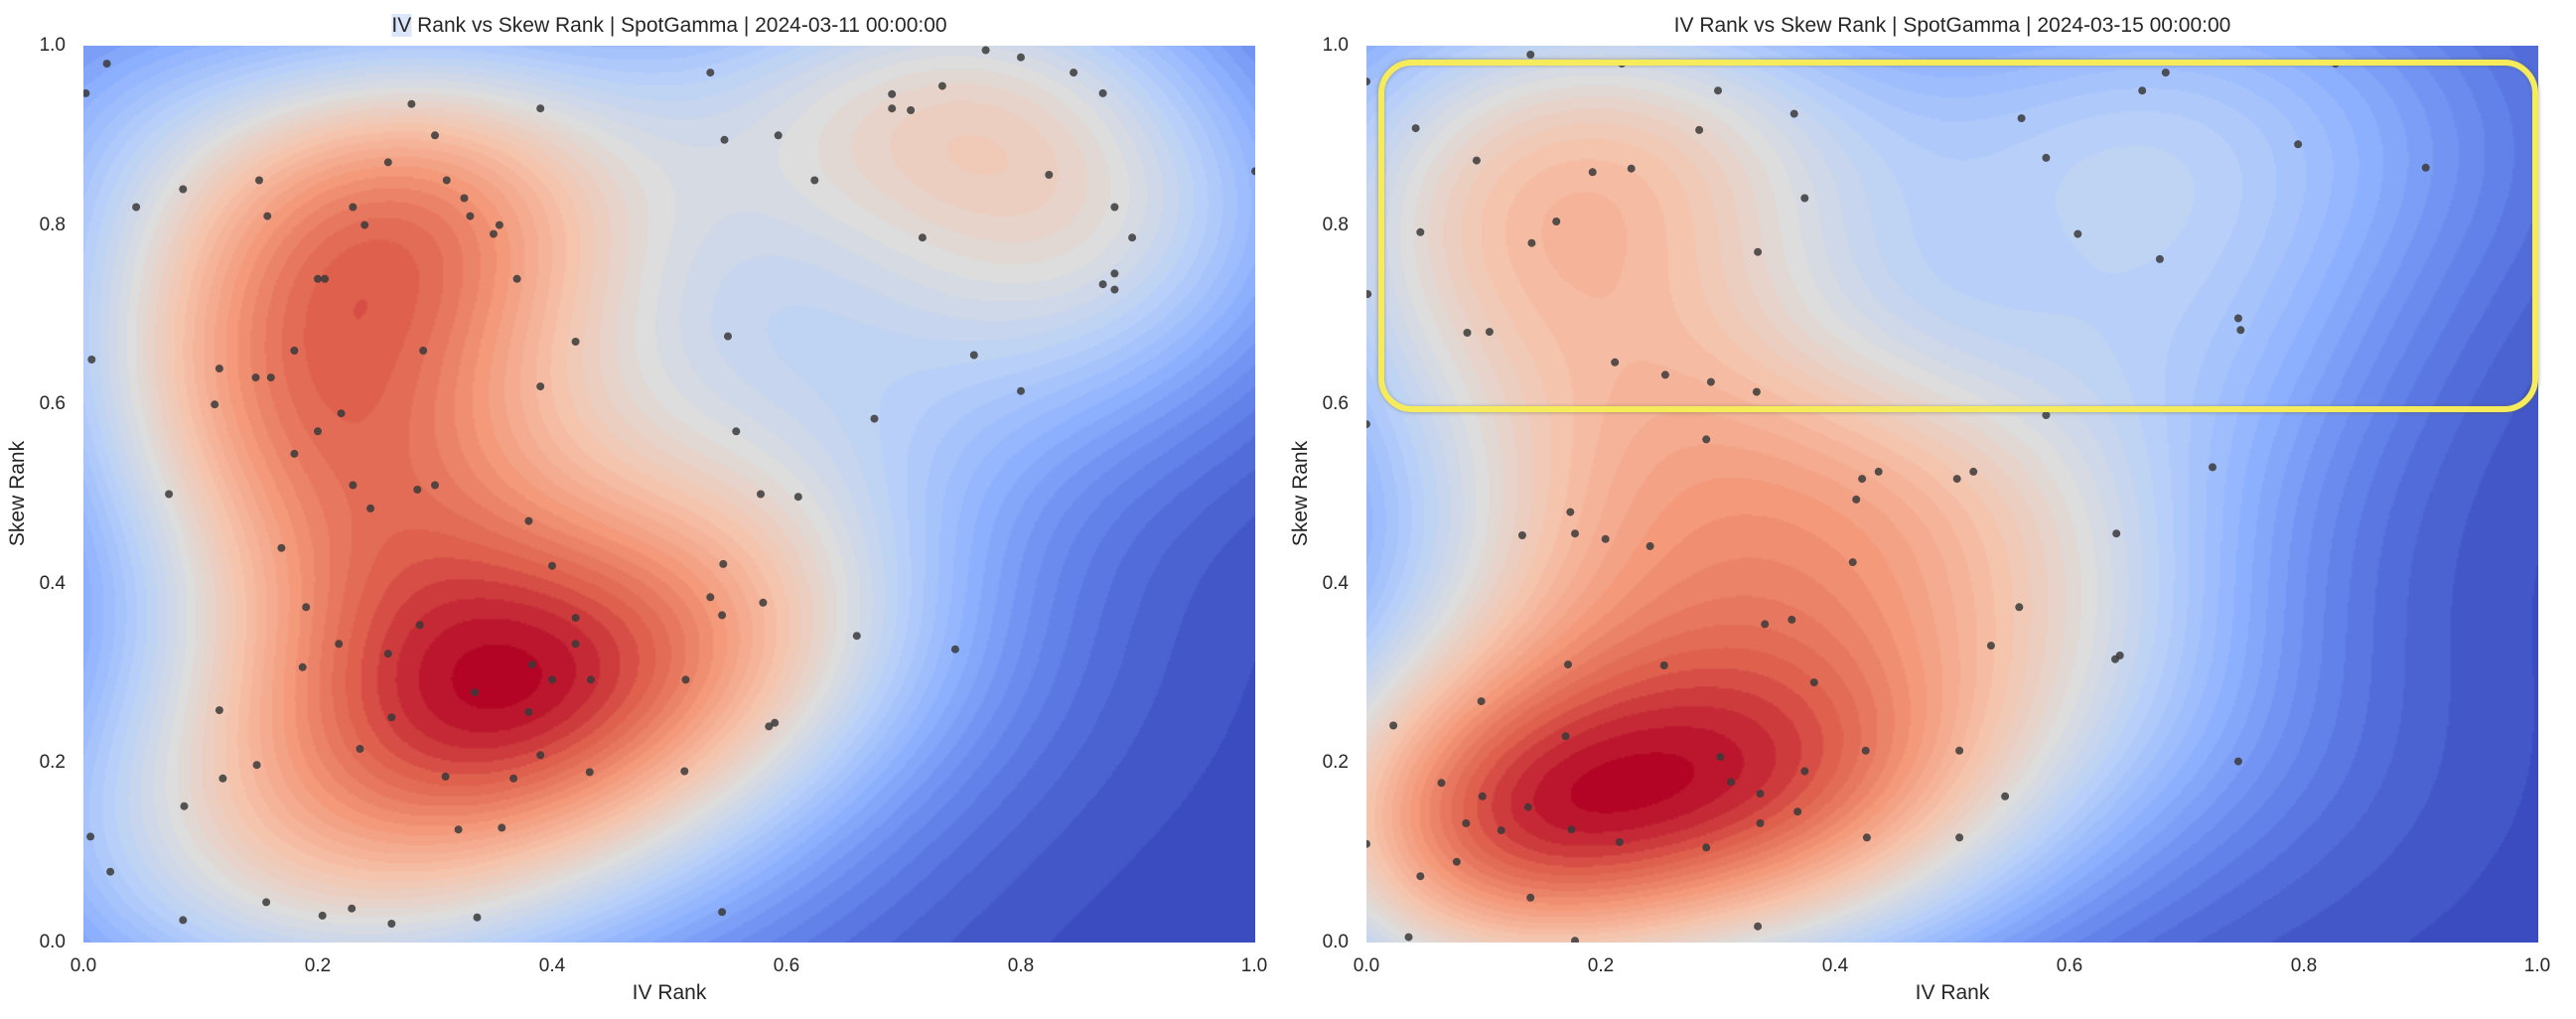  Describe the element at coordinates (1336, 762) in the screenshot. I see `ytick-label: 0.2` at that location.